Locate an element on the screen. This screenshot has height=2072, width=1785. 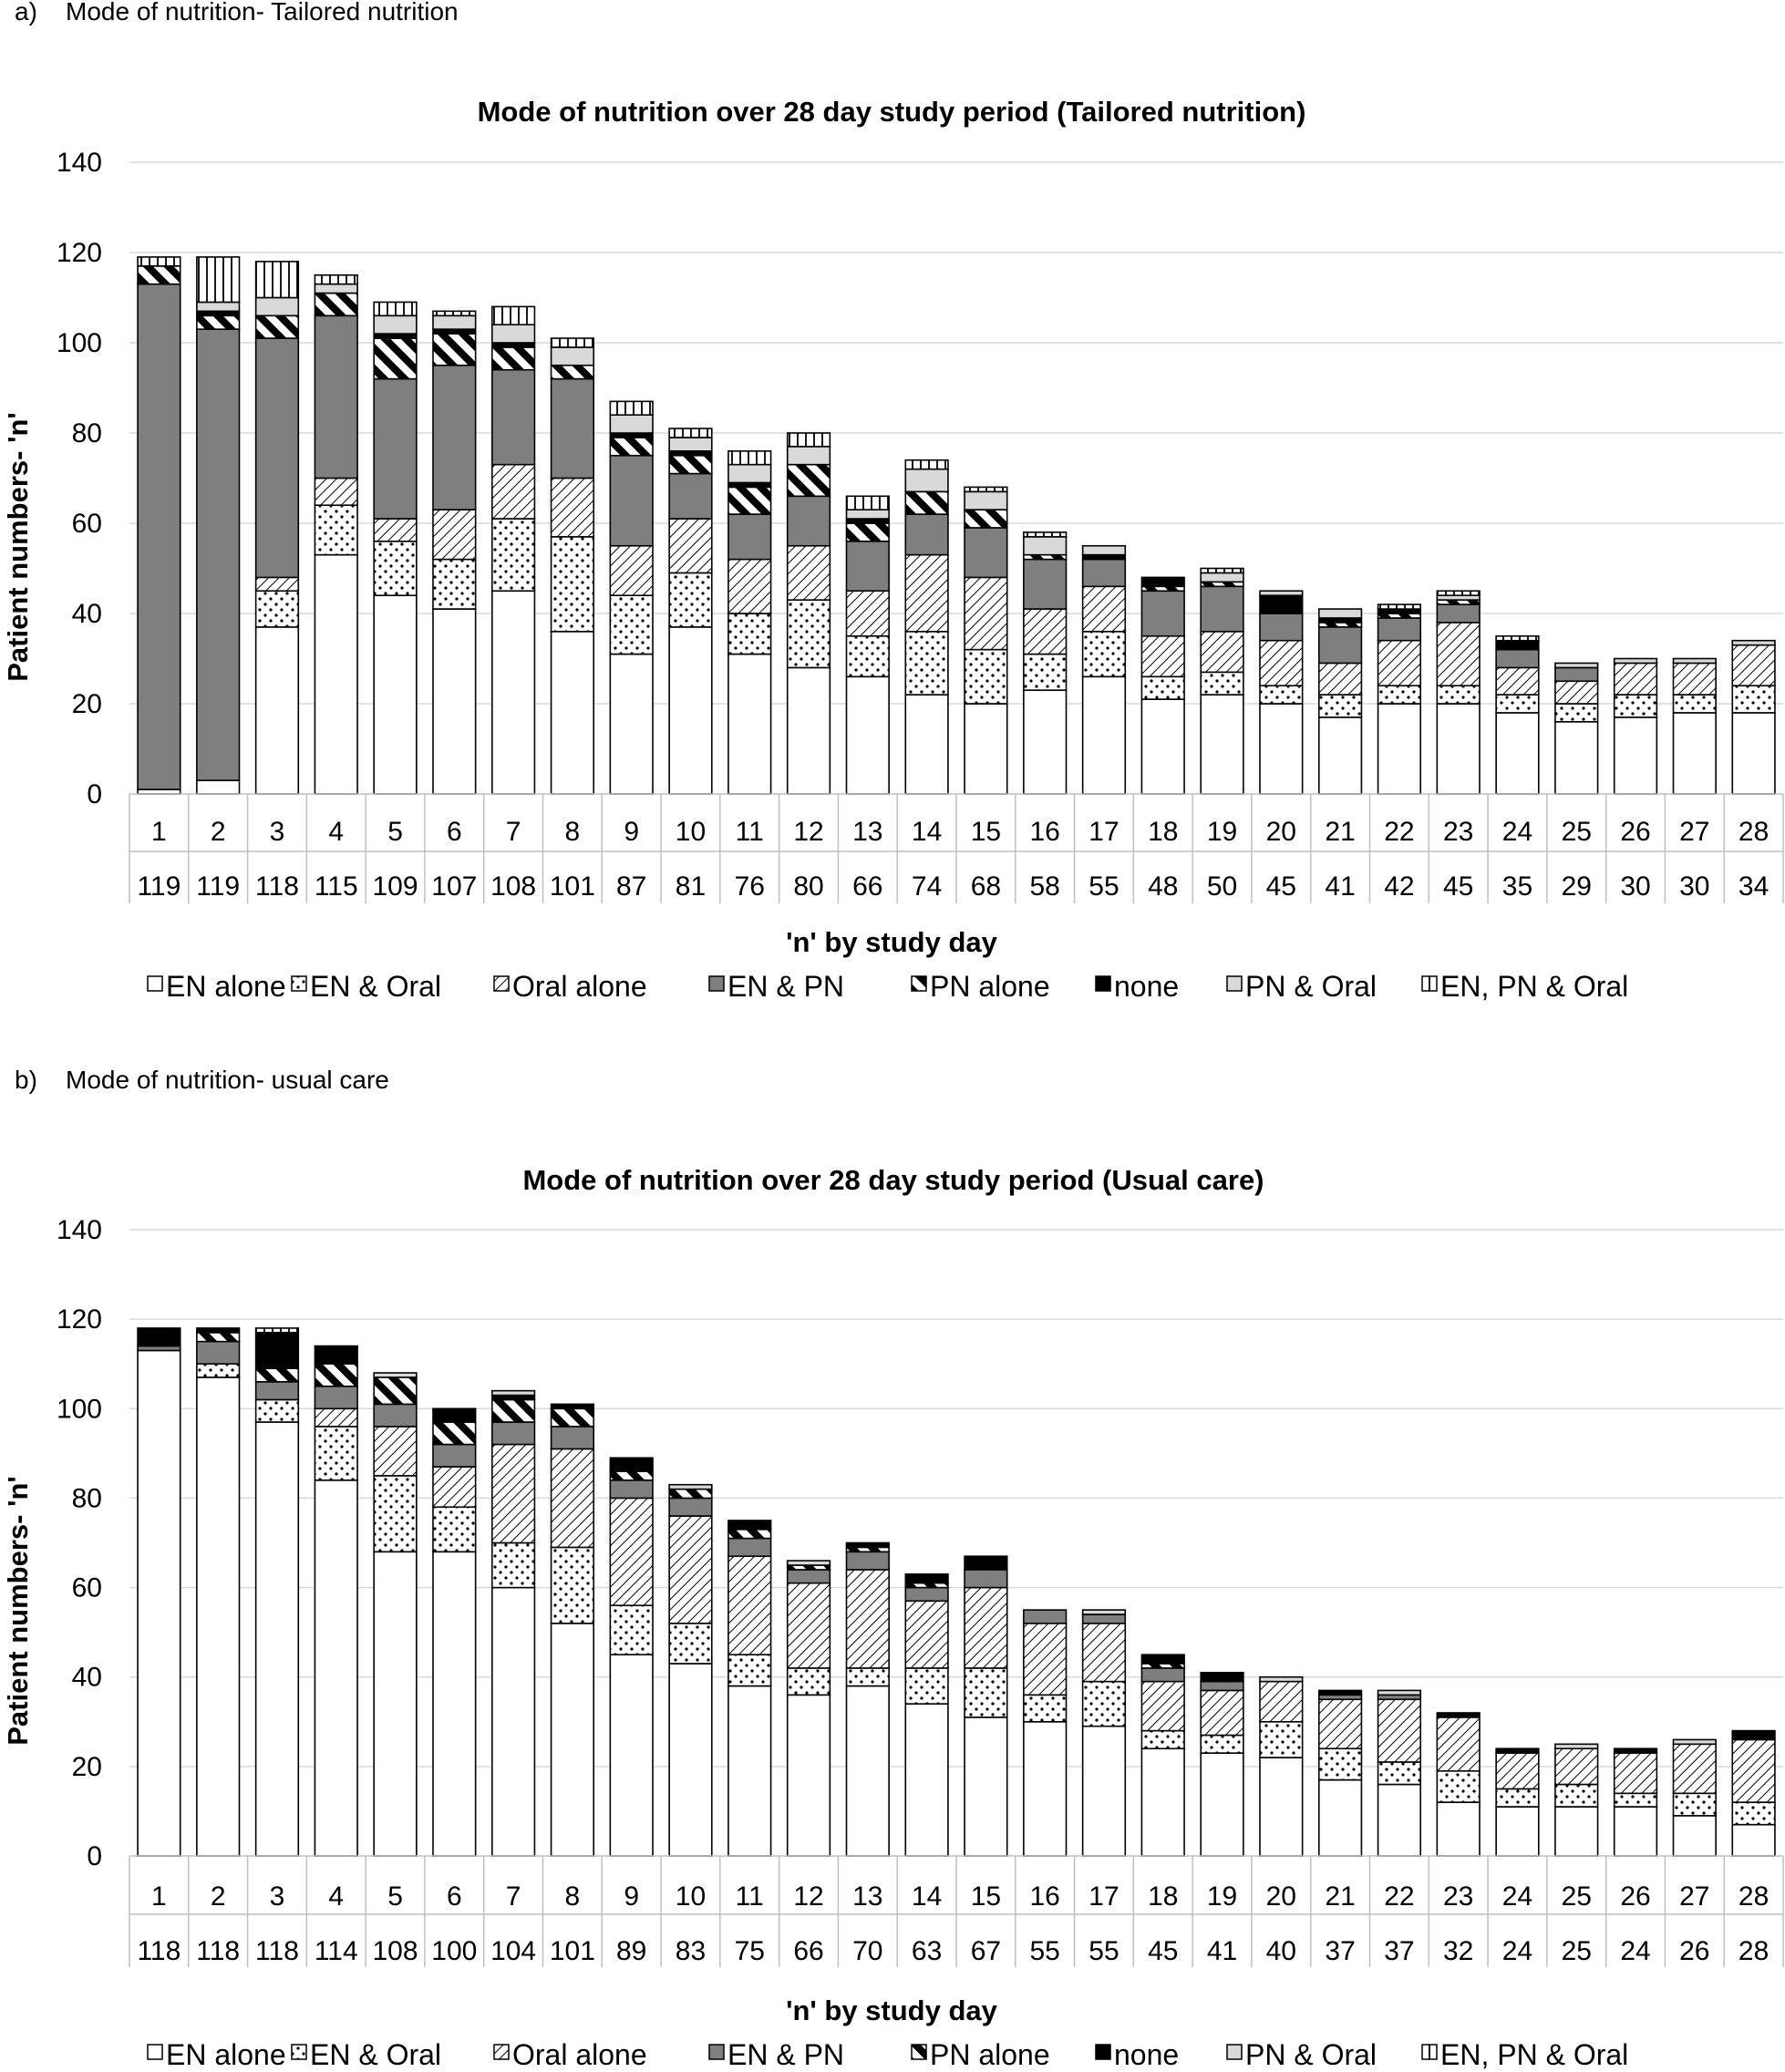
y-tick-label: 40 is located at coordinates (87, 614).